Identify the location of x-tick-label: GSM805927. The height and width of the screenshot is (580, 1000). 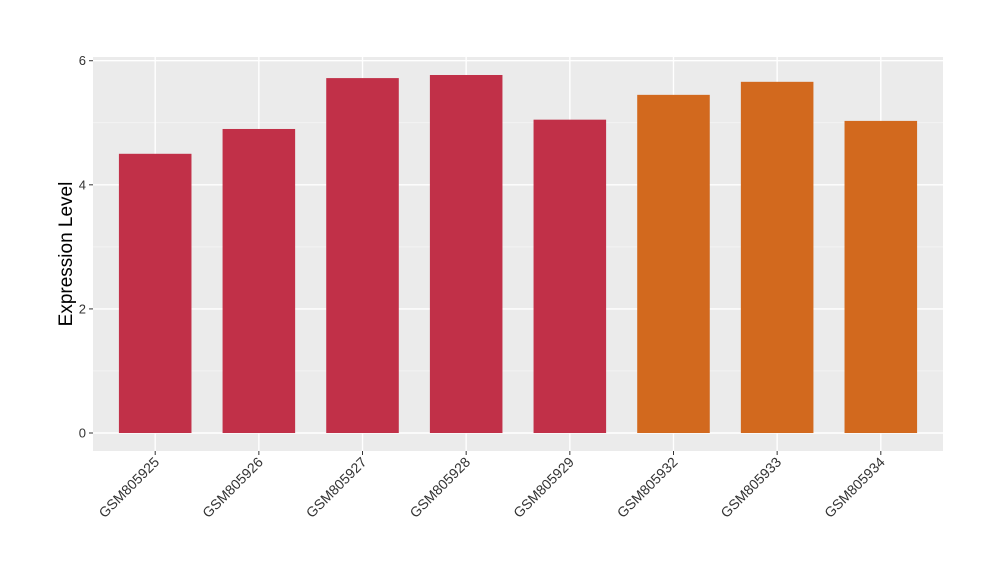
(336, 487).